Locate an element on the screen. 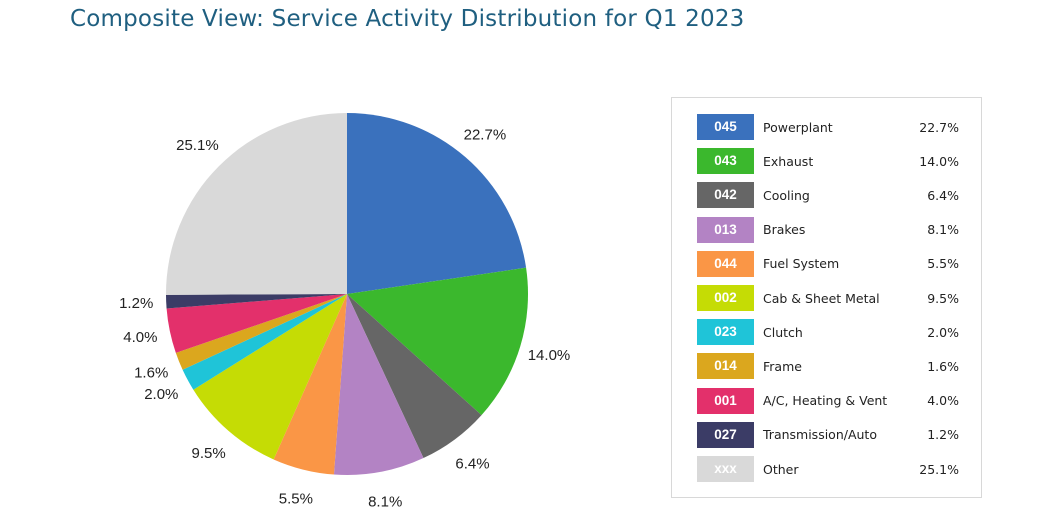 The width and height of the screenshot is (1044, 524). legend-percent: 9.5% is located at coordinates (943, 298).